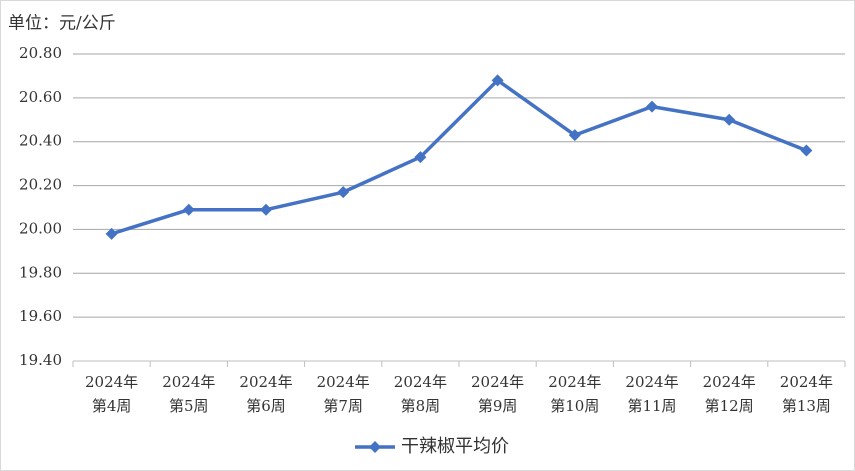  I want to click on x-tick-label: 第11周, so click(651, 406).